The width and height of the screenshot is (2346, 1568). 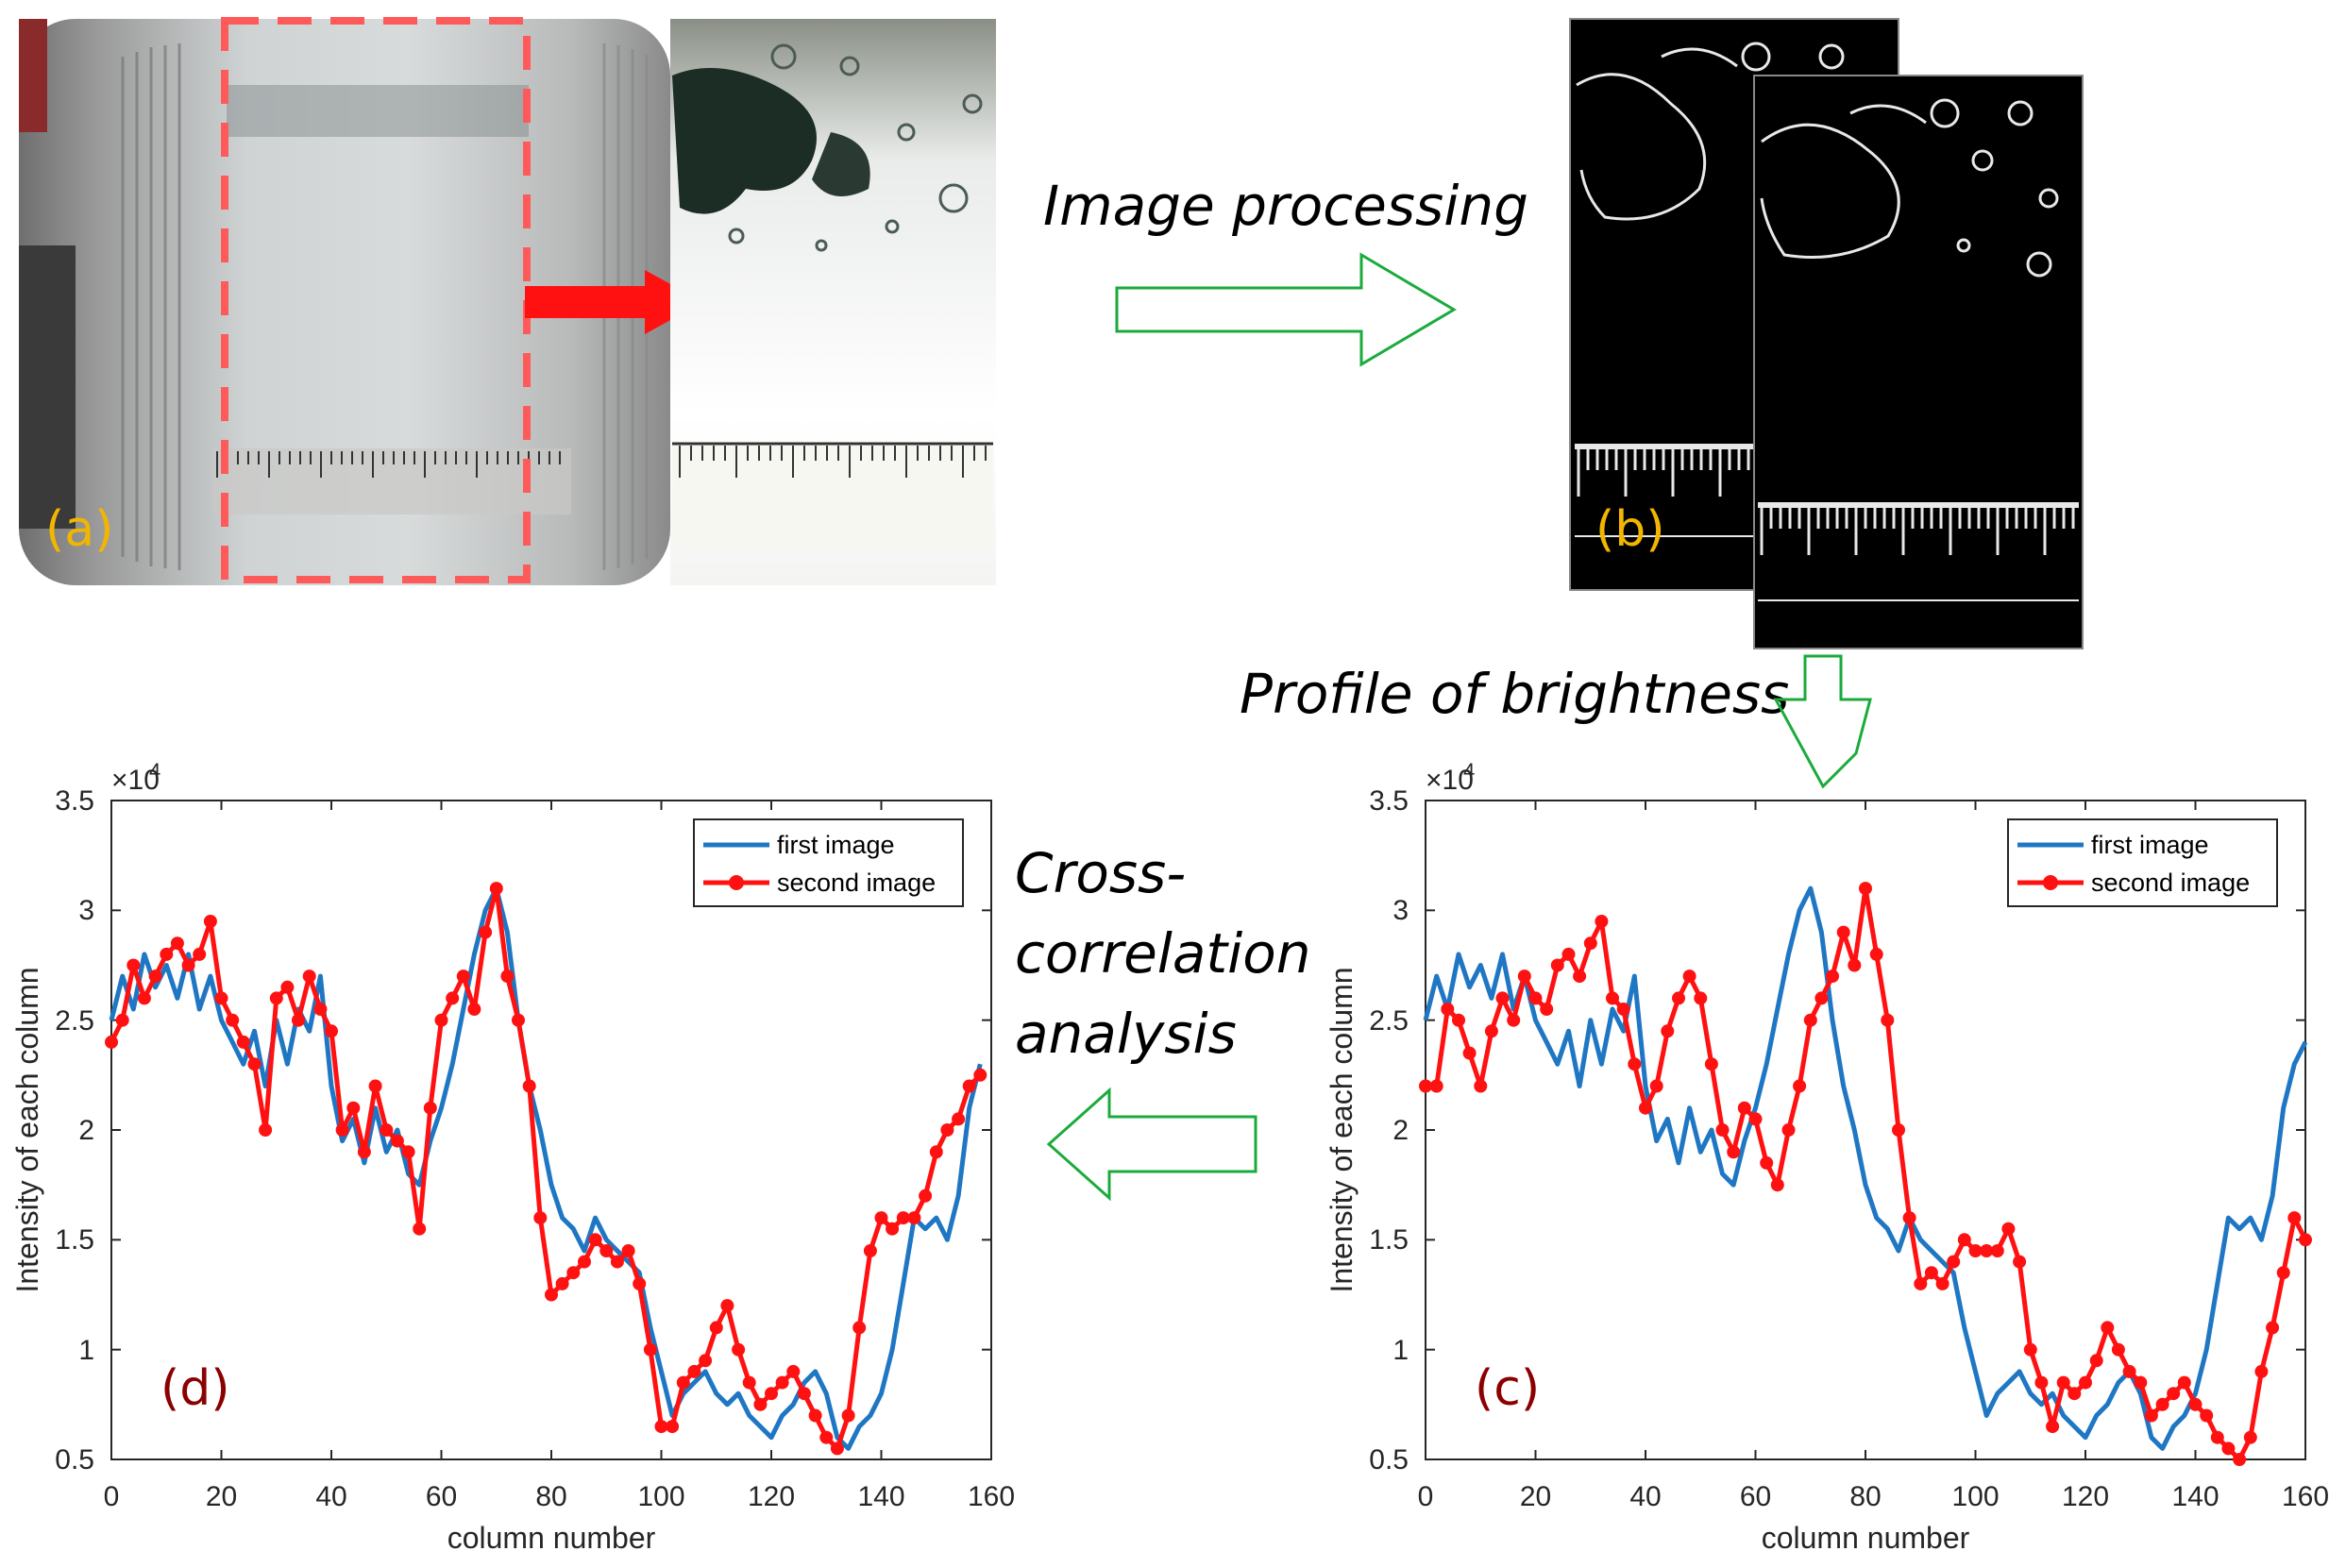 I want to click on plot-c-ytick: 2, so click(x=1400, y=1131).